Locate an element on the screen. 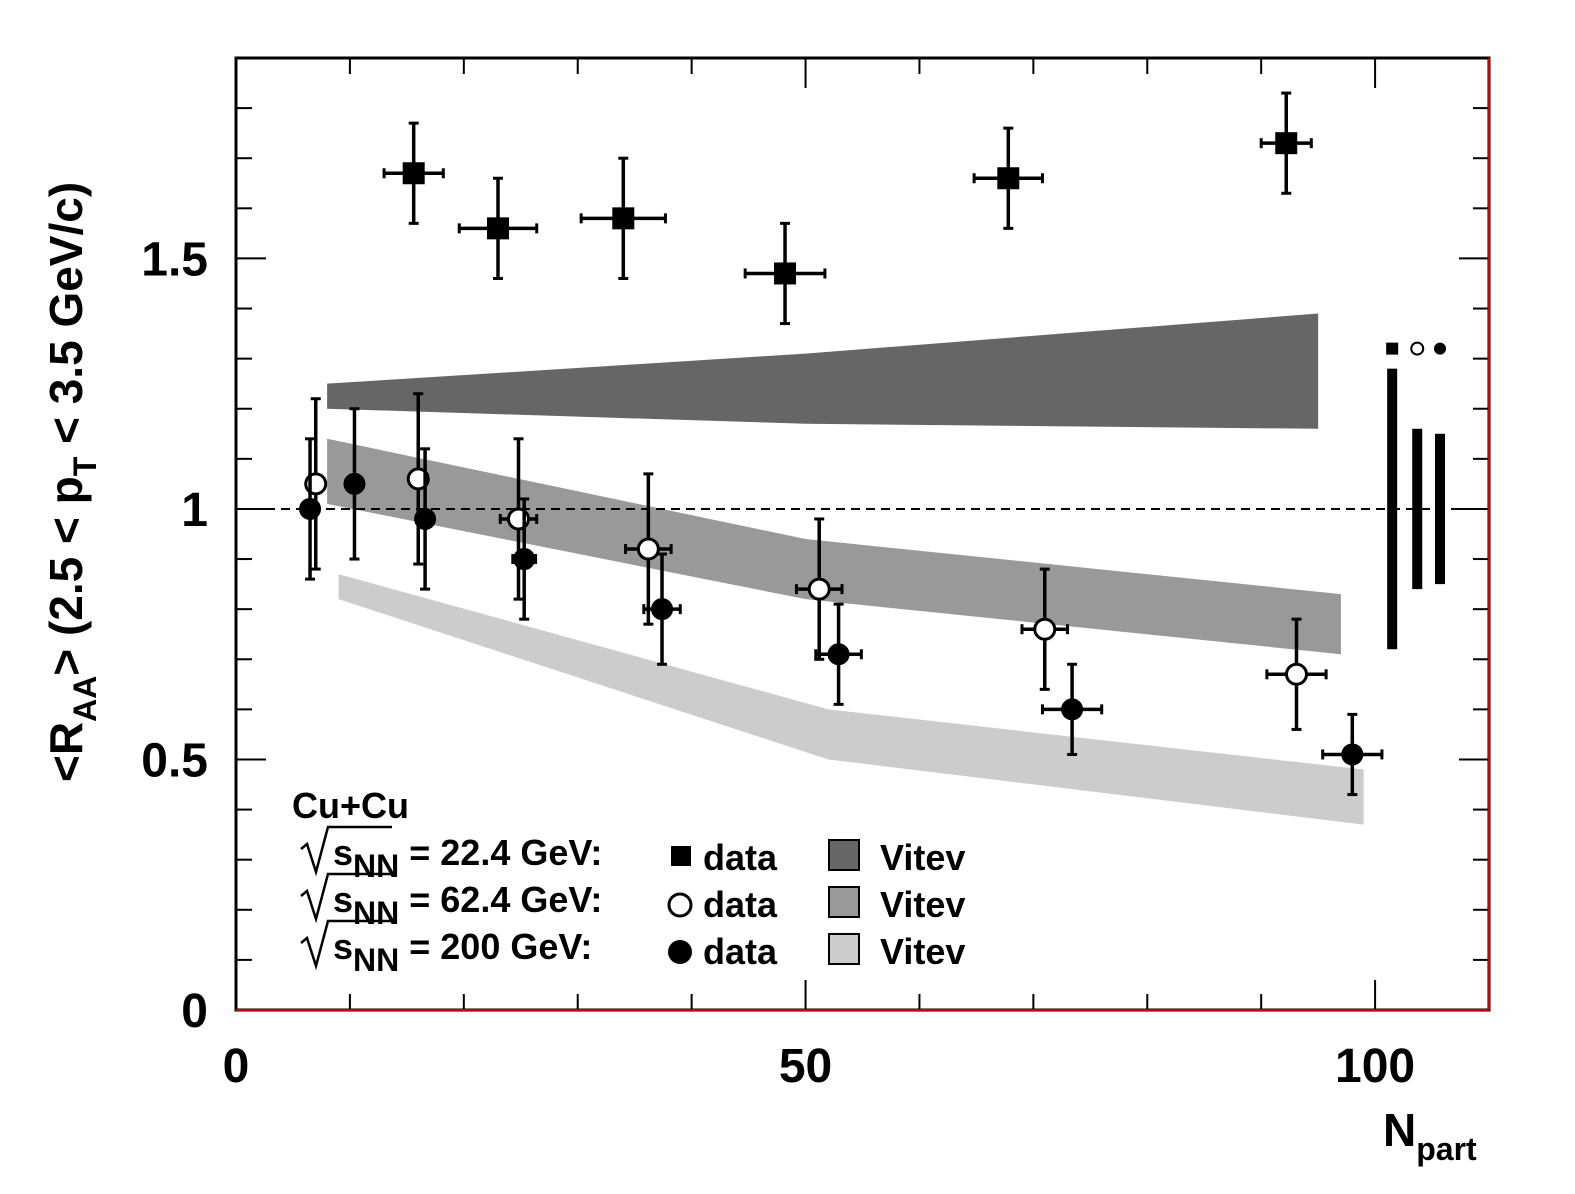 The width and height of the screenshot is (1575, 1194). legend-row-22gev: sNN = 22.4 GeV: data Vitev is located at coordinates (632, 854).